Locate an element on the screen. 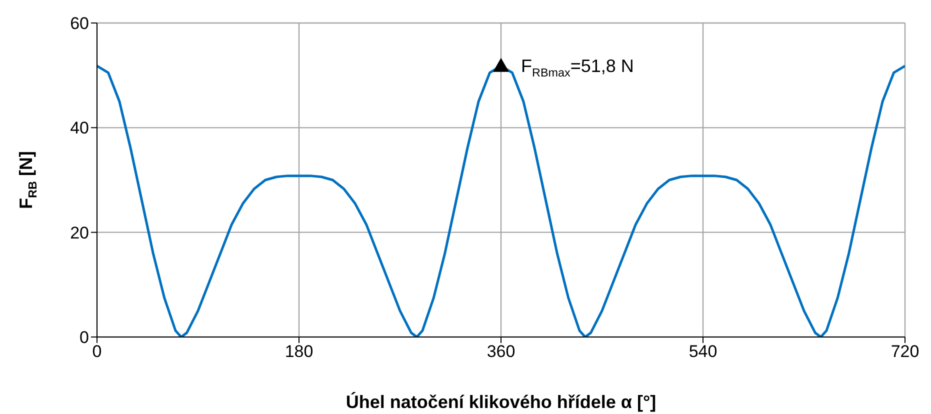 This screenshot has width=931, height=414. x-axis-title: Úhel natočení klikového hřídele α [°] is located at coordinates (501, 402).